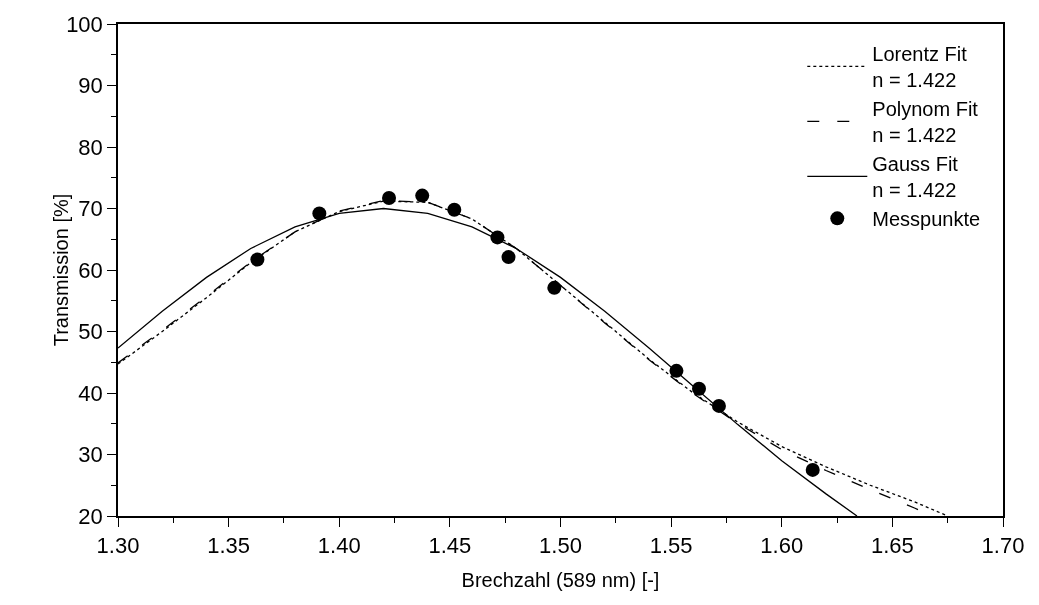  What do you see at coordinates (892, 546) in the screenshot?
I see `x-tick-label: 1.65` at bounding box center [892, 546].